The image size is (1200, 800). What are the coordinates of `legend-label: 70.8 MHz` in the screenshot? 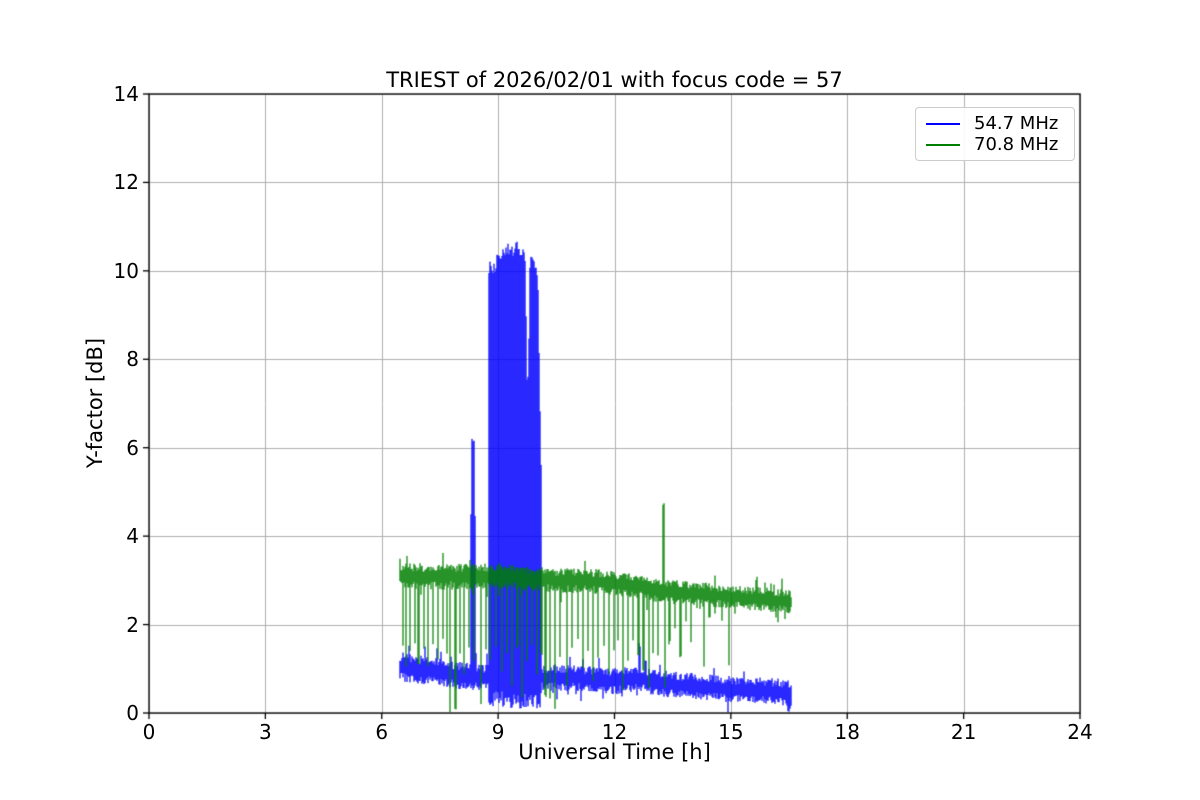 It's located at (1016, 144).